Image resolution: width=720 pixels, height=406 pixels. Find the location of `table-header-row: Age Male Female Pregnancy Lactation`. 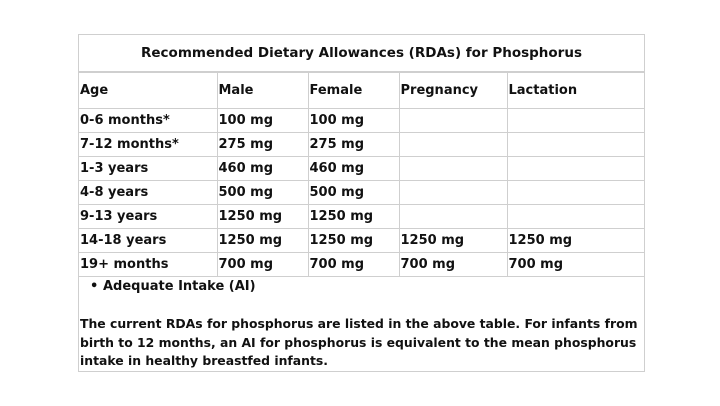

table-header-row: Age Male Female Pregnancy Lactation is located at coordinates (362, 90).